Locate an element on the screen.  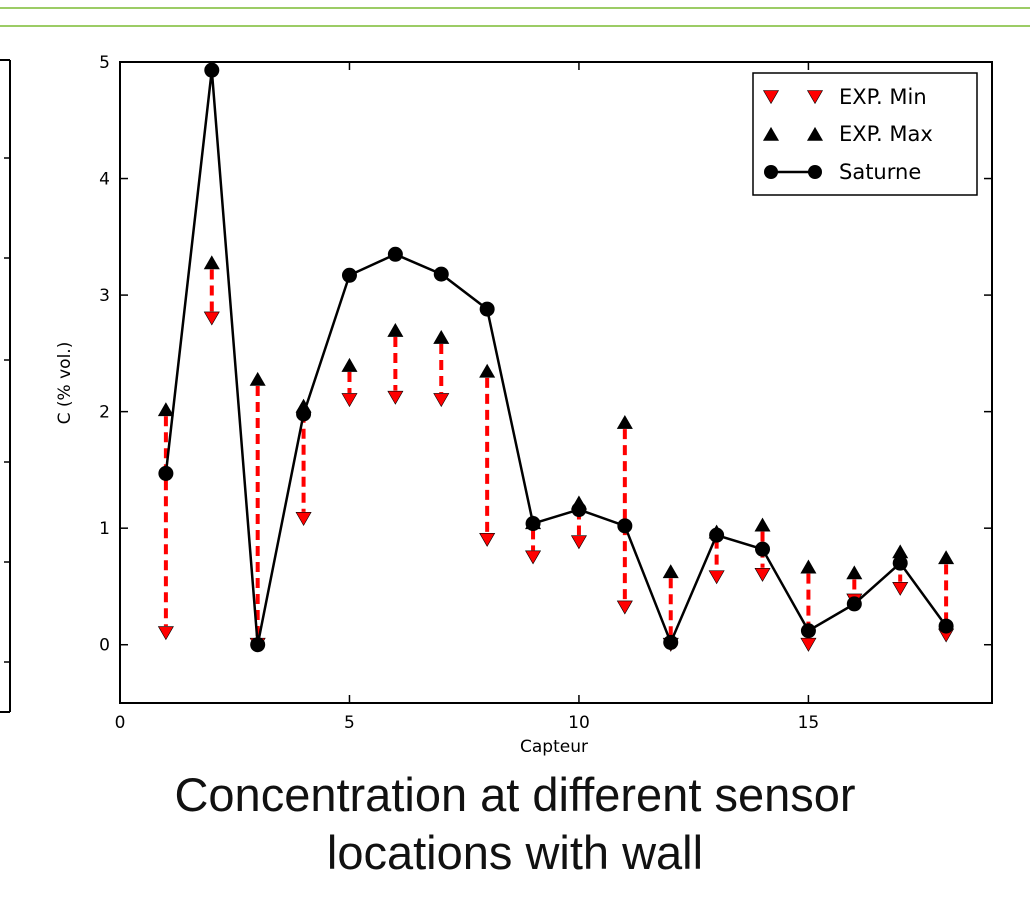
y-tick-label: 2 is located at coordinates (104, 413).